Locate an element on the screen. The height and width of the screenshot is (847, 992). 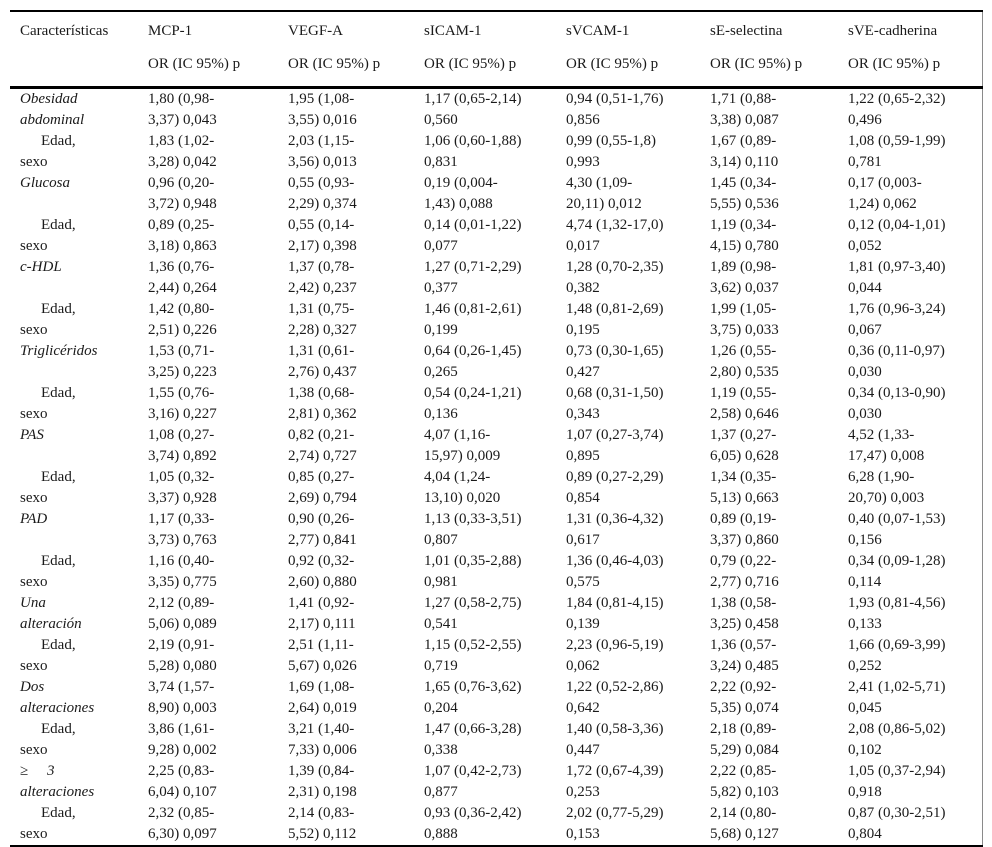
cell-value-line1: 1,69 (1,08- is located at coordinates (321, 687).